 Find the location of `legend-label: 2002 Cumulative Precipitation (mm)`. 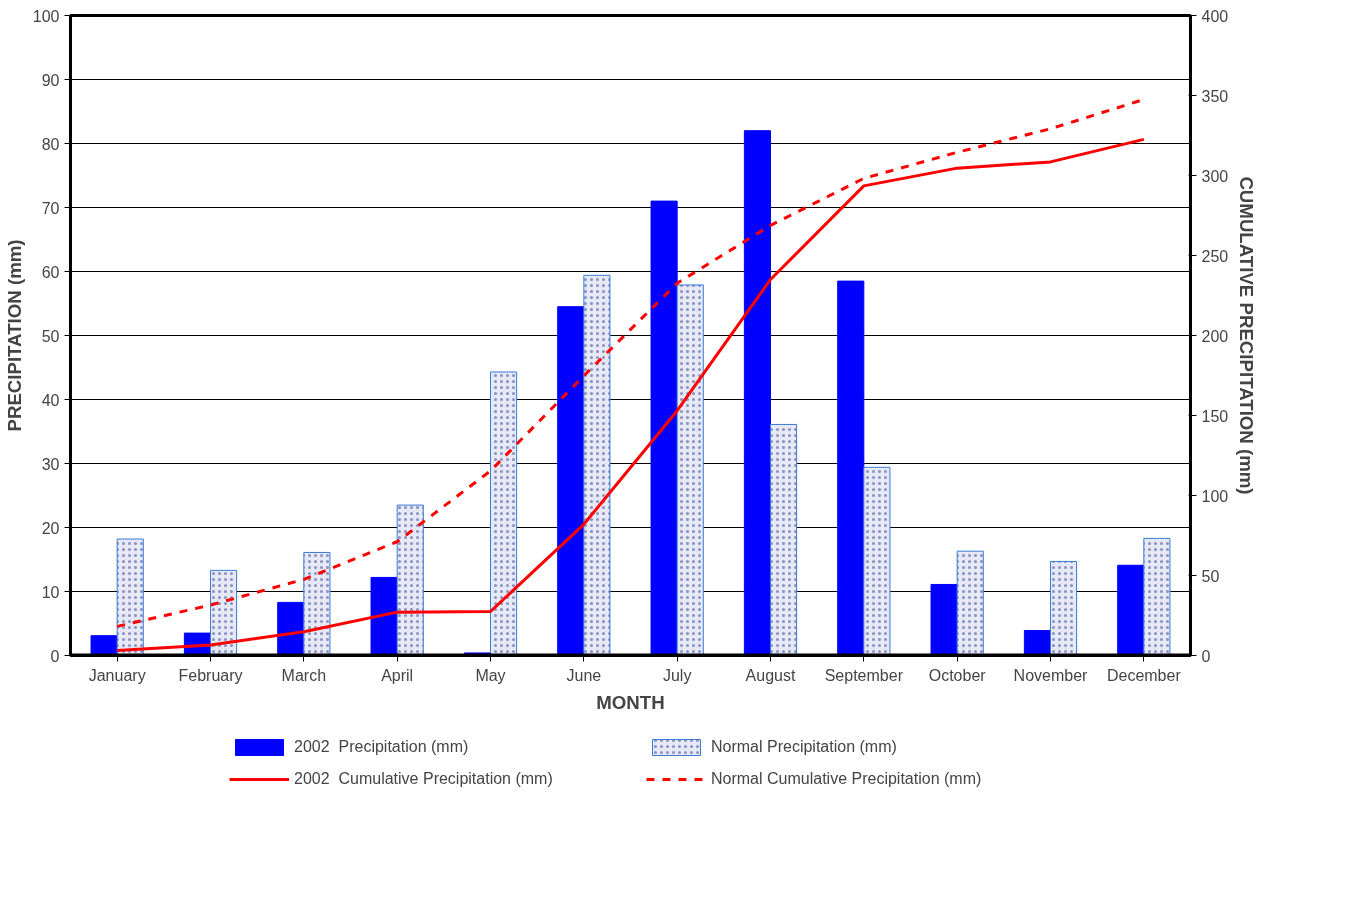

legend-label: 2002 Cumulative Precipitation (mm) is located at coordinates (424, 778).